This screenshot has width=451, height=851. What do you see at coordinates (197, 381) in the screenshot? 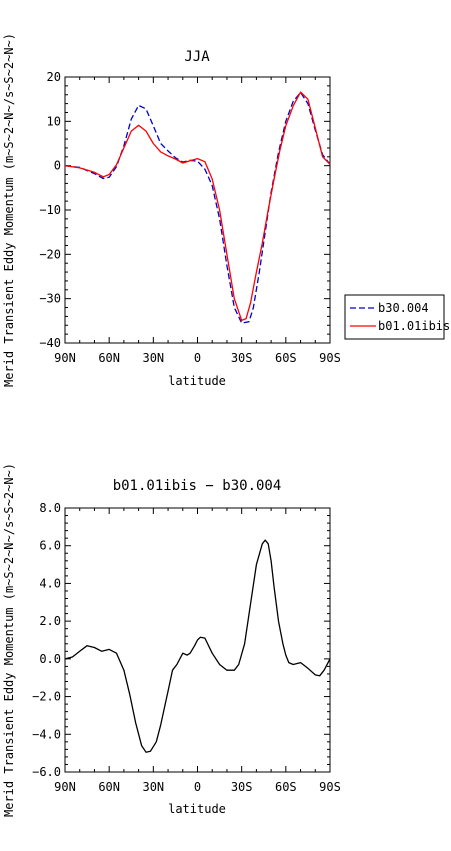
I see `top-x-axis-title: latitude` at bounding box center [197, 381].